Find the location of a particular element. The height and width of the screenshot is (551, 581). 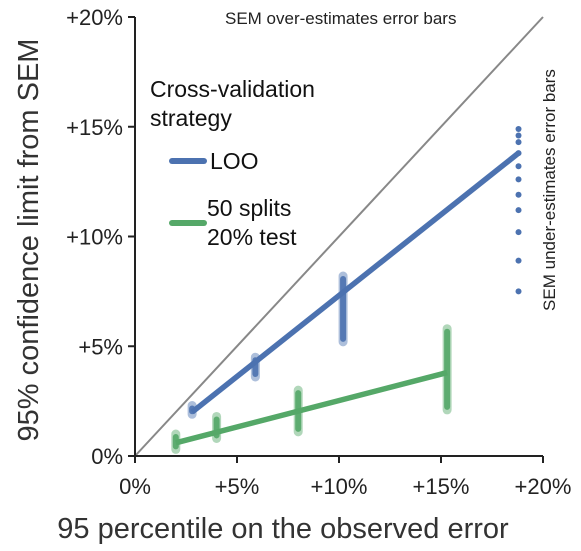

x-tick-label: 0% is located at coordinates (135, 486).